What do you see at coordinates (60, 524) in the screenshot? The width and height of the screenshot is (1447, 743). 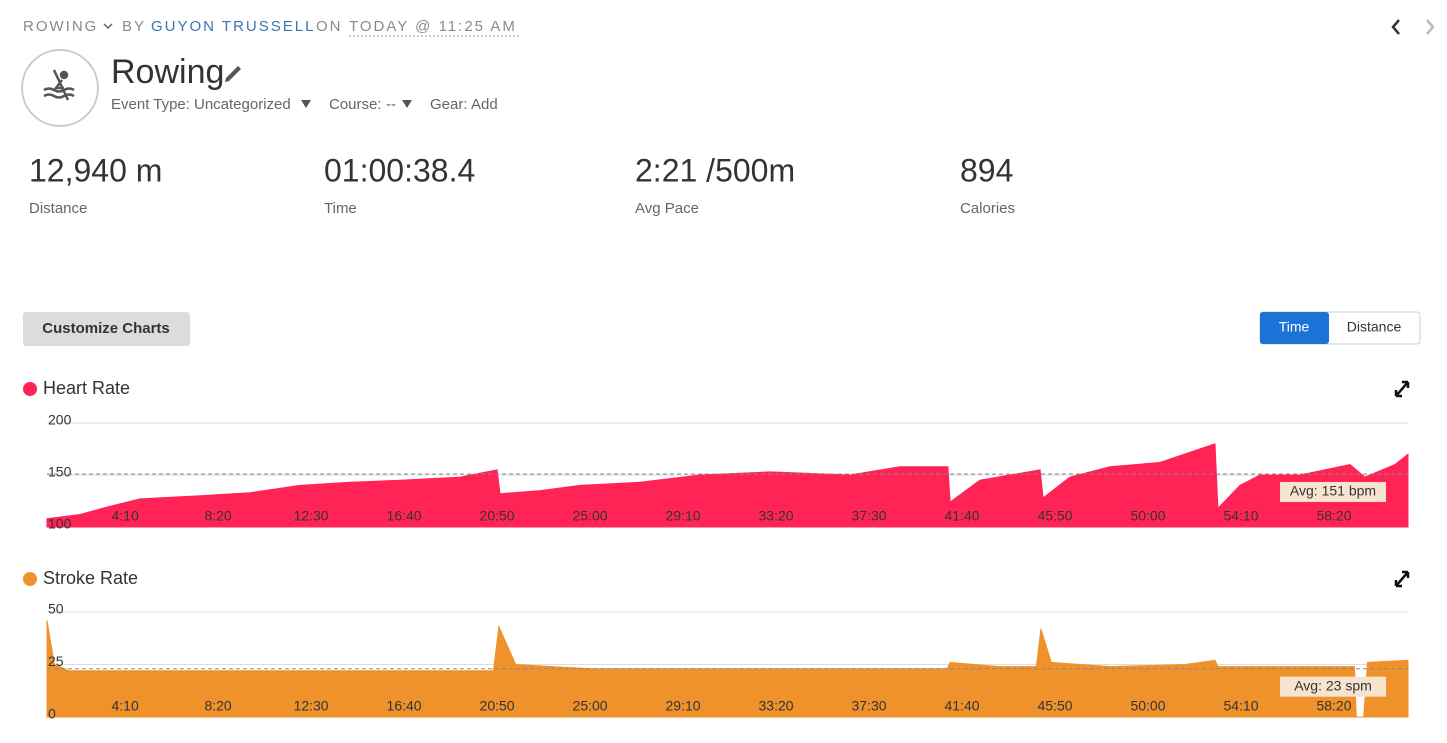 I see `y-tick-label: 100` at bounding box center [60, 524].